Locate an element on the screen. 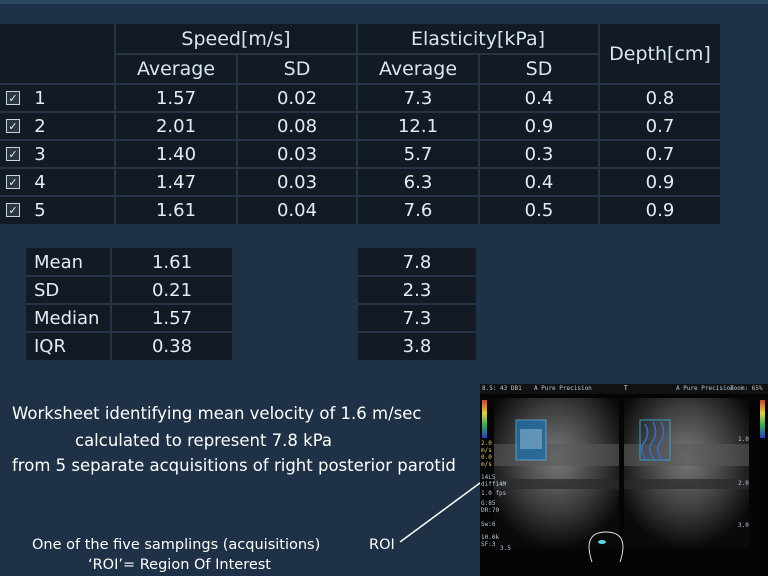 This screenshot has width=768, height=576. row-2-el-sd: 0.9 is located at coordinates (539, 126).